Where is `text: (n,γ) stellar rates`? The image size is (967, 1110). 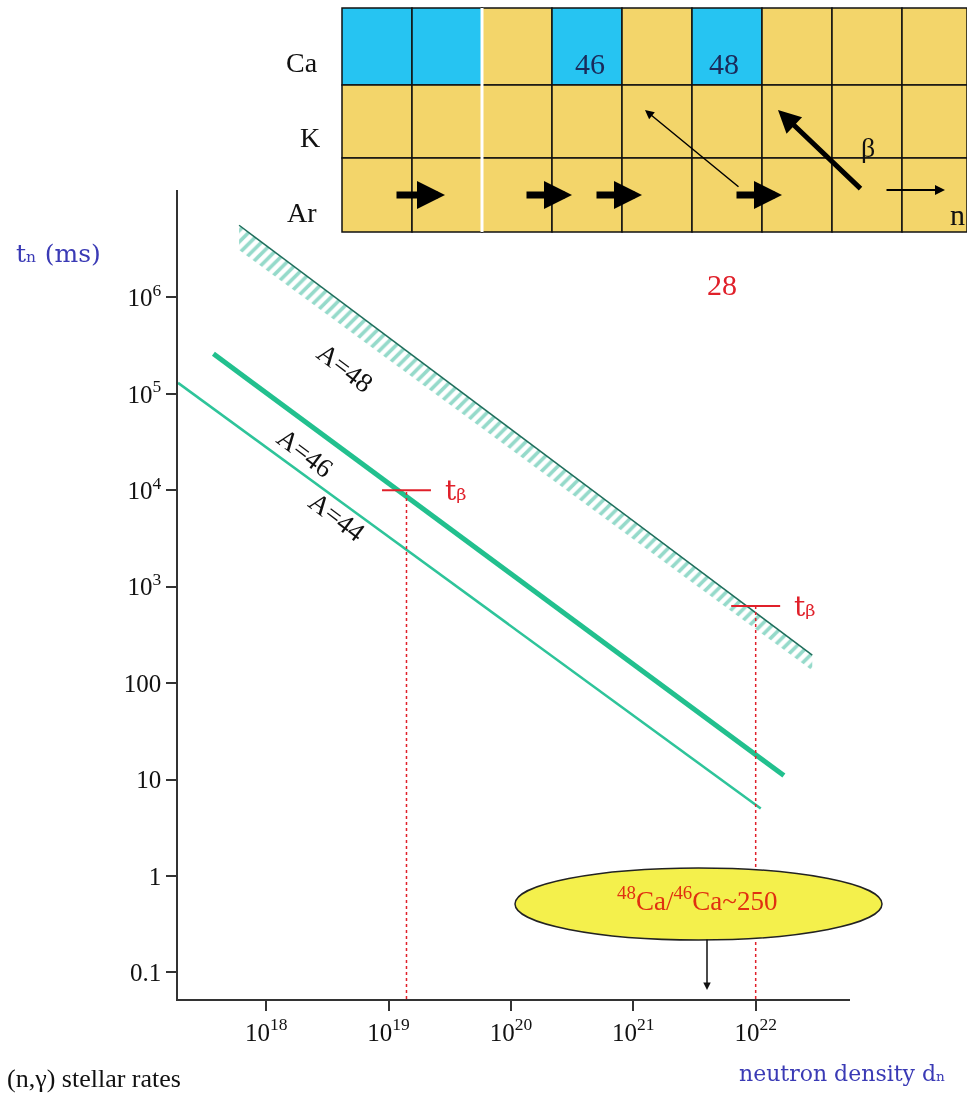
text: (n,γ) stellar rates is located at coordinates (94, 1078).